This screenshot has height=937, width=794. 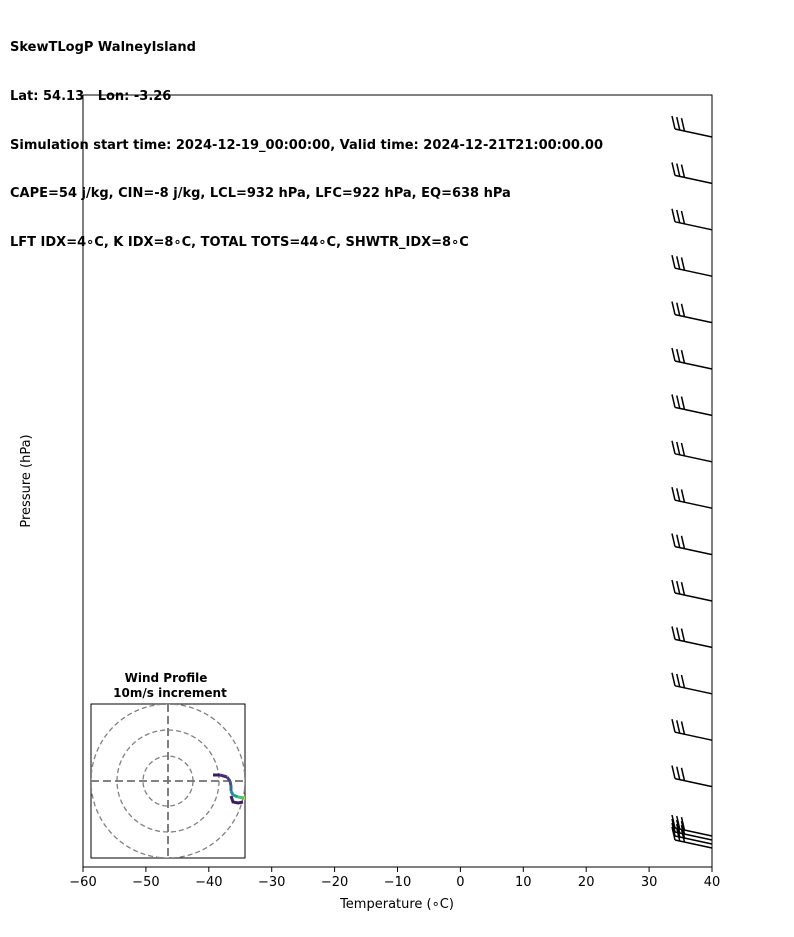 I want to click on x-tick-label: −20, so click(x=334, y=882).